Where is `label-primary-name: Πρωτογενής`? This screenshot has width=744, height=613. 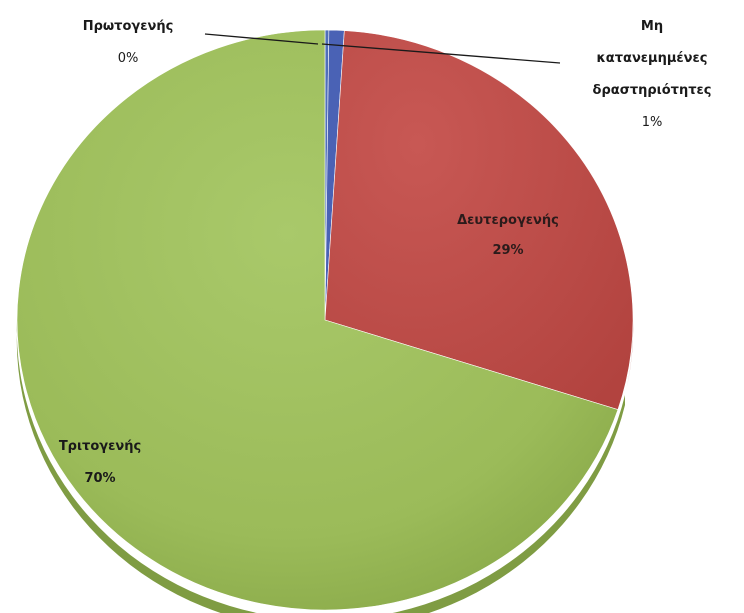 label-primary-name: Πρωτογενής is located at coordinates (128, 26).